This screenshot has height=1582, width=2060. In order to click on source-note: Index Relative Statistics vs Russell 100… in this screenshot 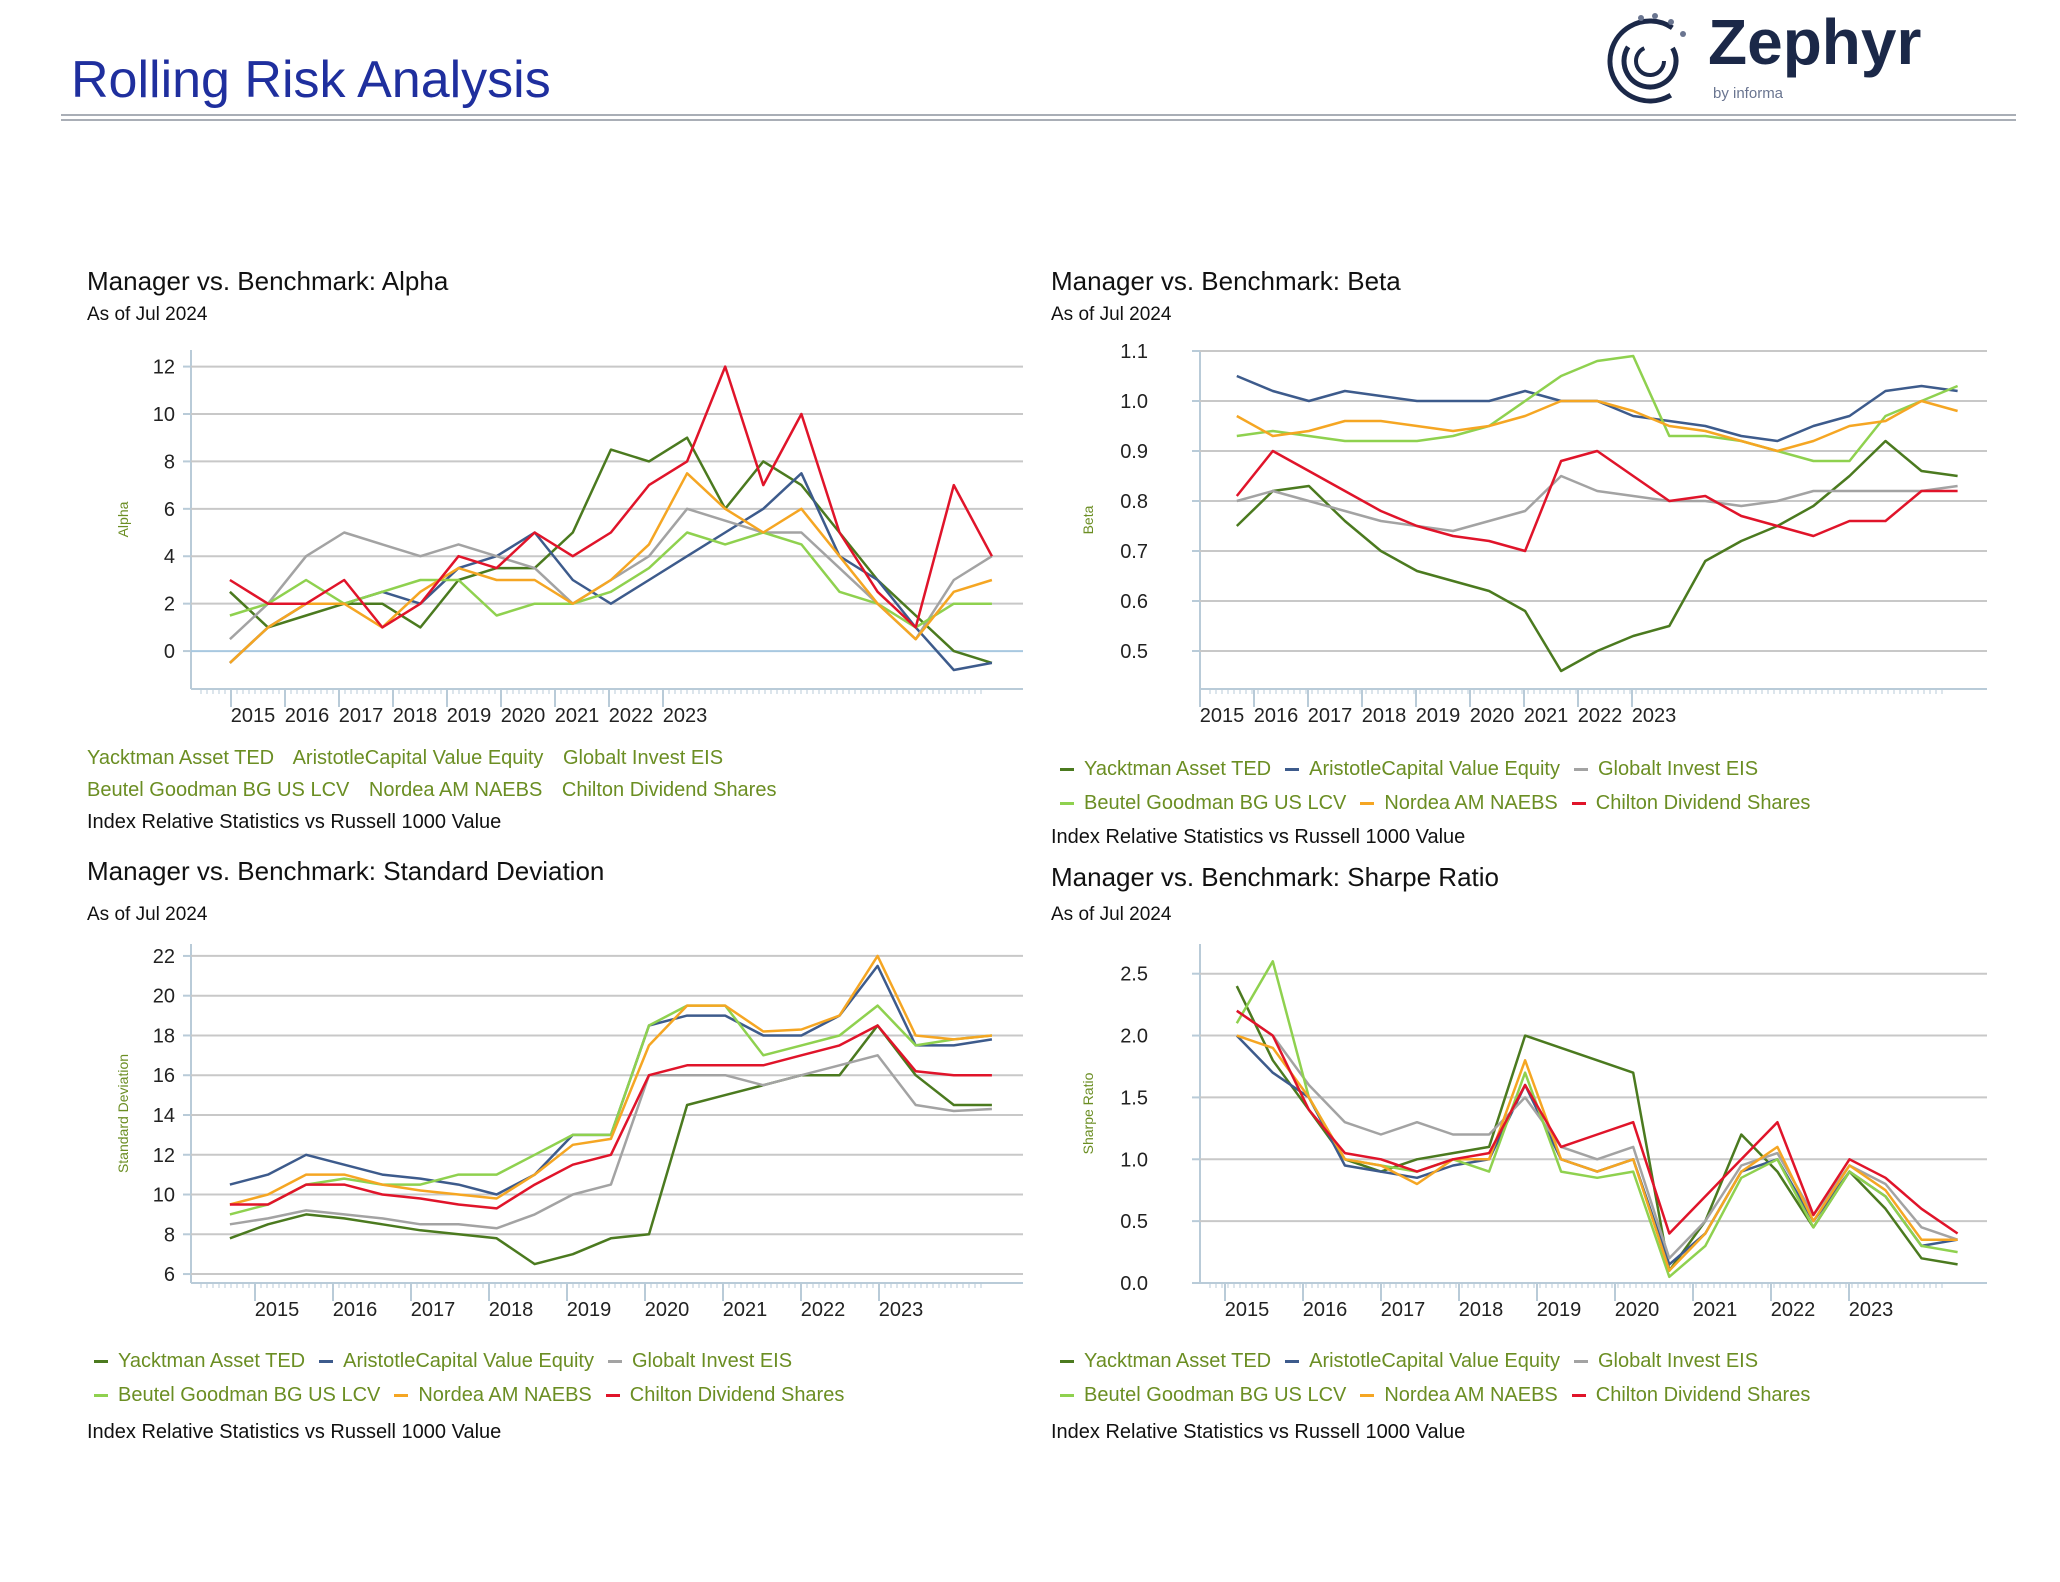, I will do `click(294, 822)`.